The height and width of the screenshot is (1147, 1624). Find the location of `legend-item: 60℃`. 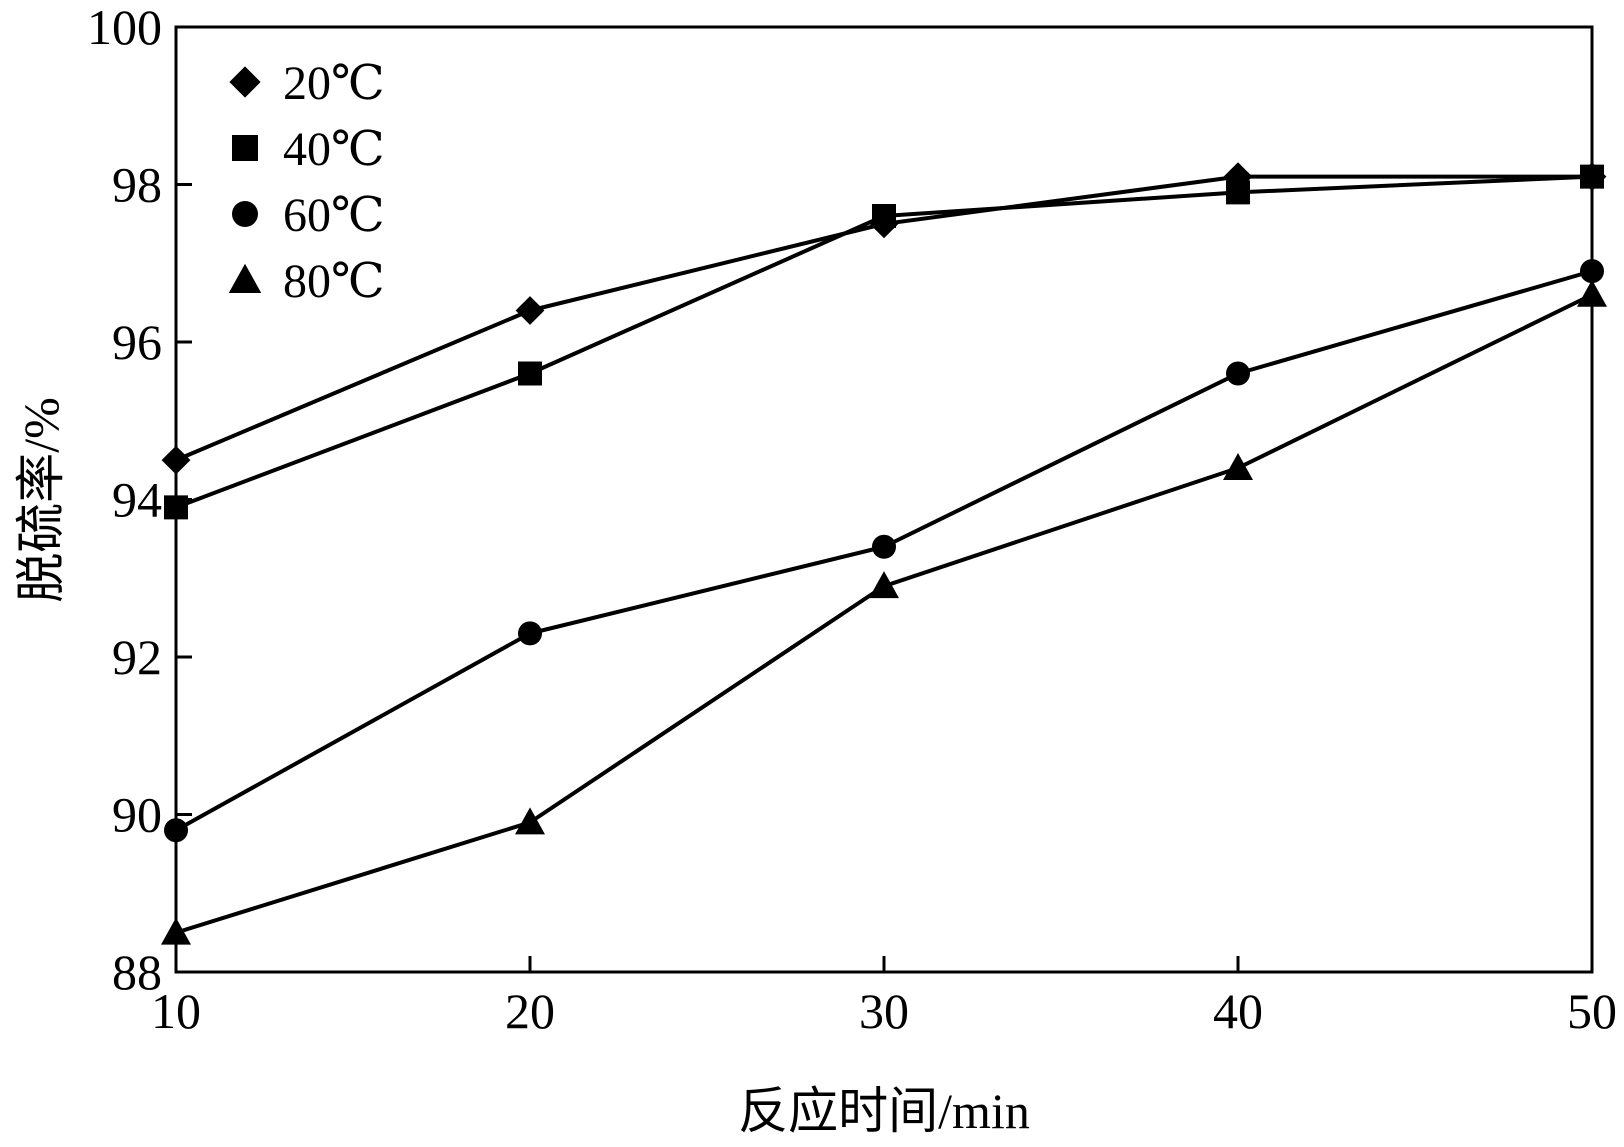

legend-item: 60℃ is located at coordinates (308, 215).